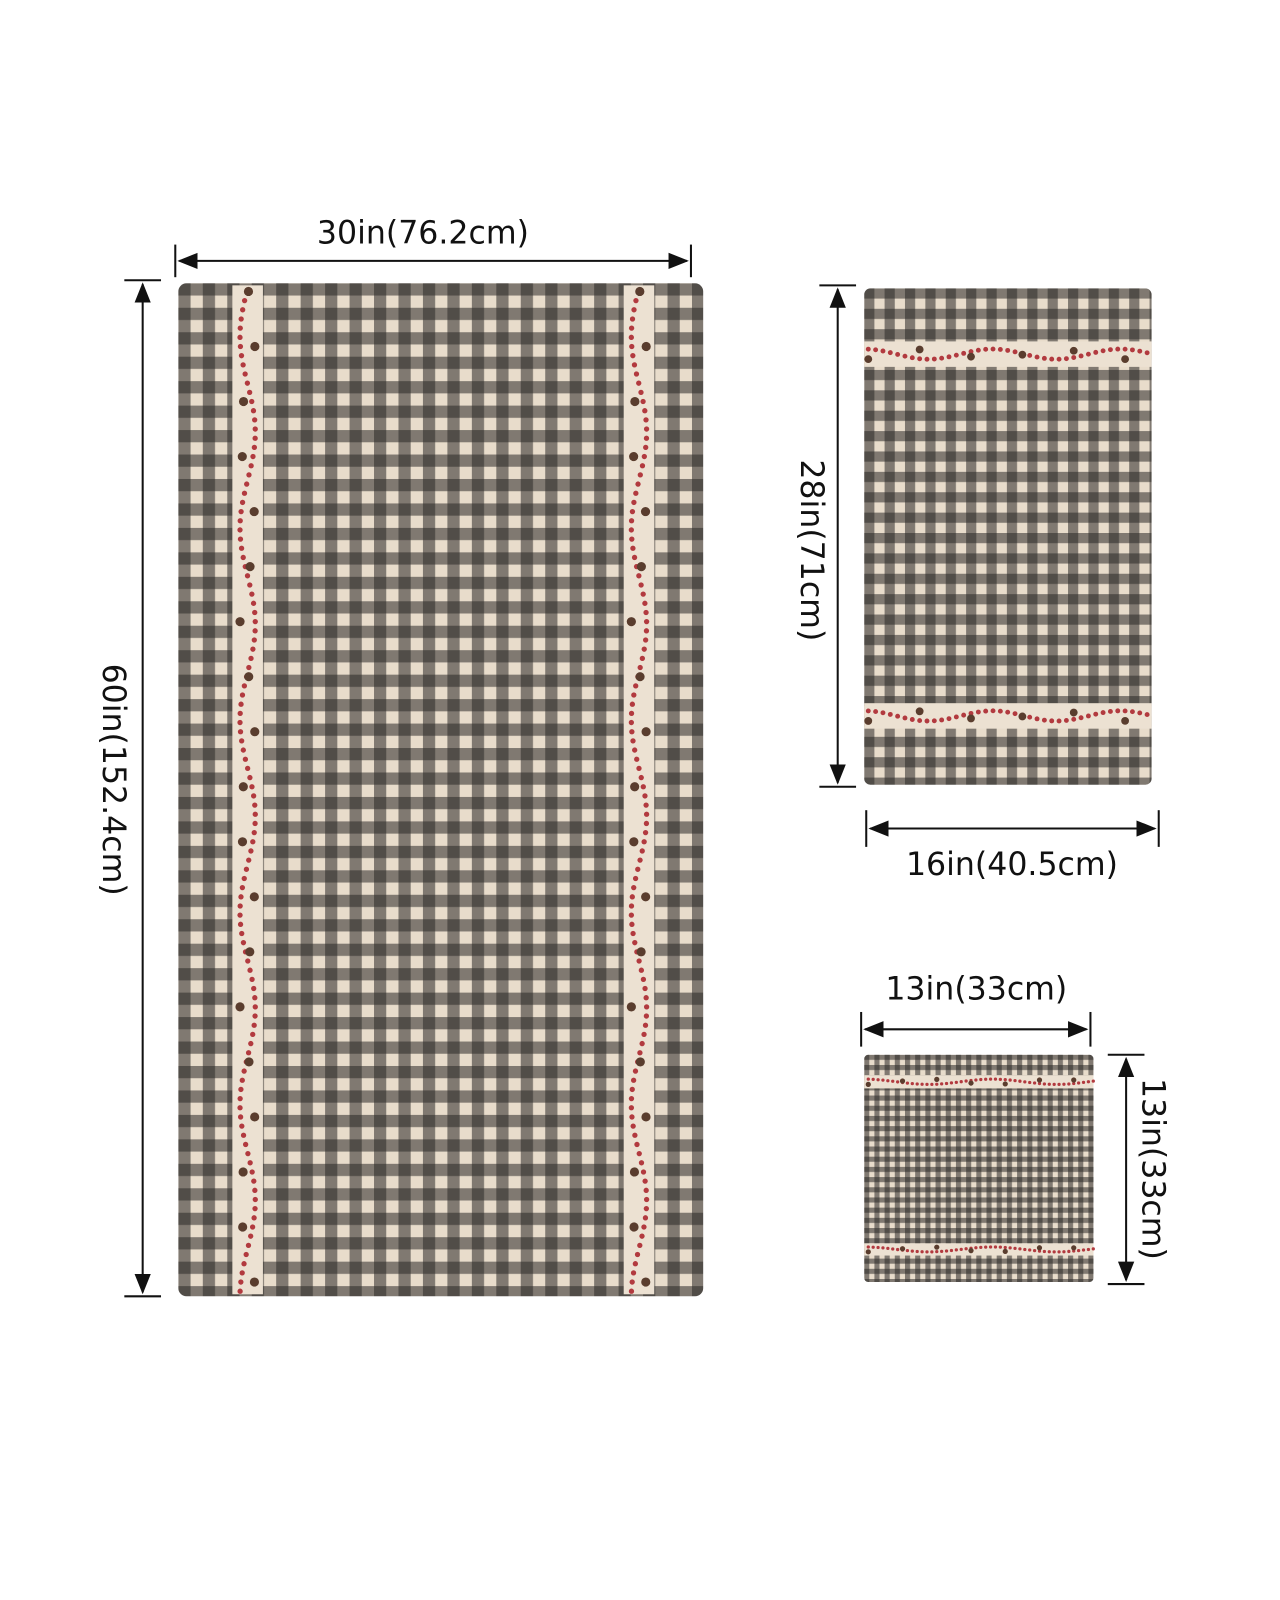 The image size is (1280, 1600). What do you see at coordinates (979, 1168) in the screenshot?
I see `washcloth` at bounding box center [979, 1168].